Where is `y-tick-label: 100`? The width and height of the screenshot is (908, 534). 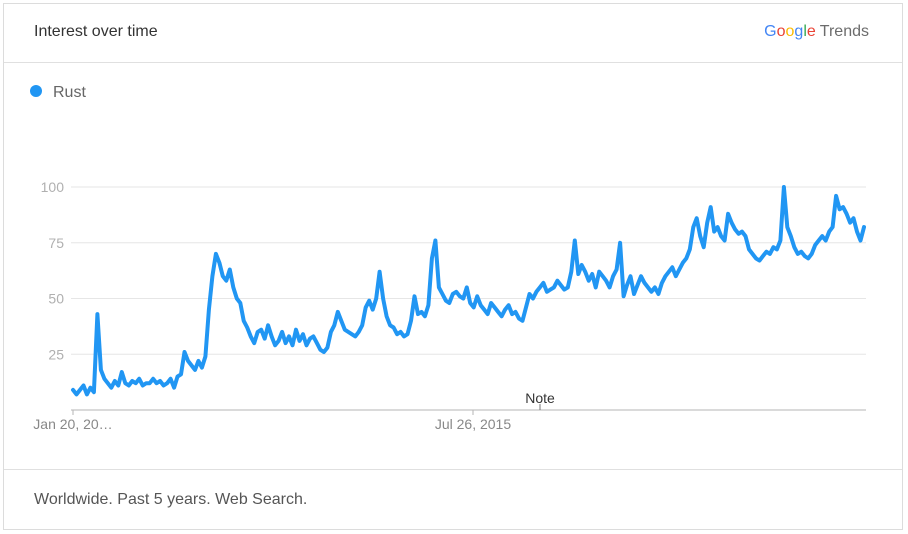 y-tick-label: 100 is located at coordinates (53, 187).